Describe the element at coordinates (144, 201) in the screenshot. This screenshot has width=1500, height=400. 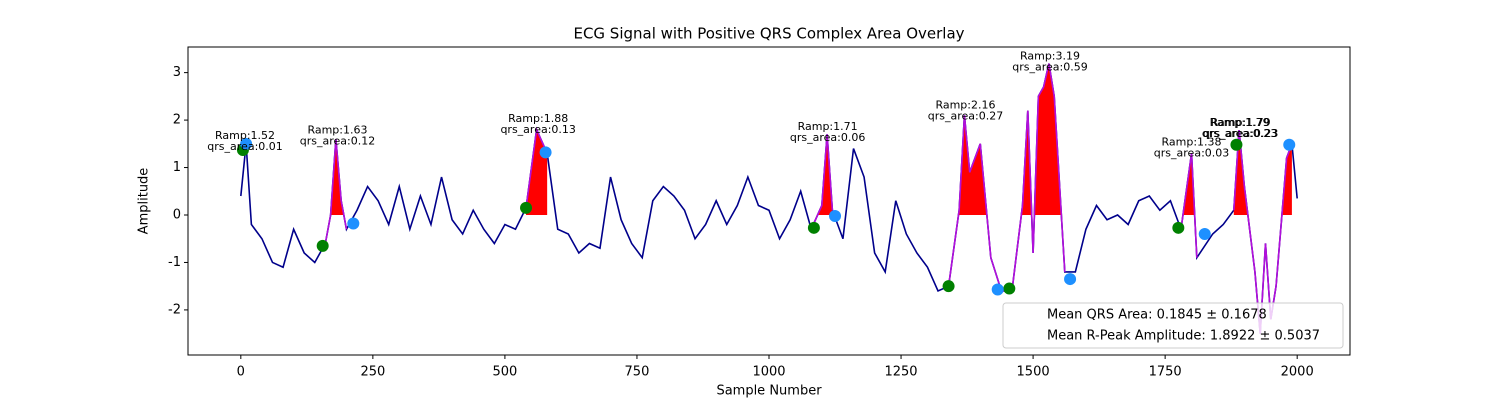
I see `y-axis-label: Amplitude` at that location.